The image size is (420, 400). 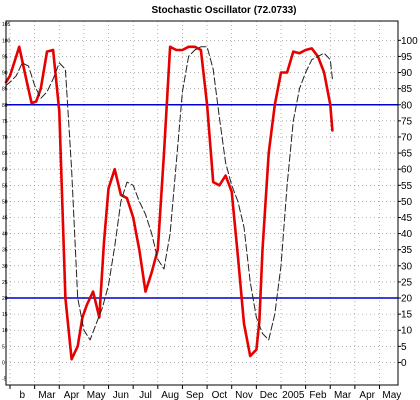 What do you see at coordinates (145, 395) in the screenshot?
I see `x-tick-label: Jul` at bounding box center [145, 395].